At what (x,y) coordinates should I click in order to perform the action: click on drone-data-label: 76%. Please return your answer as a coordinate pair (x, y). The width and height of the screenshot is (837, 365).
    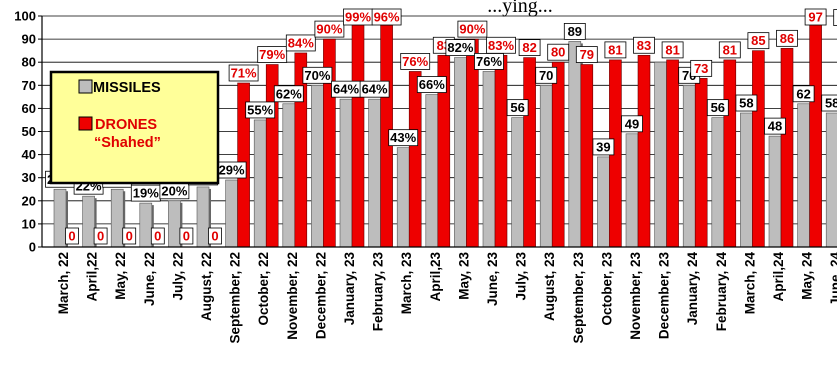
    Looking at the image, I should click on (415, 61).